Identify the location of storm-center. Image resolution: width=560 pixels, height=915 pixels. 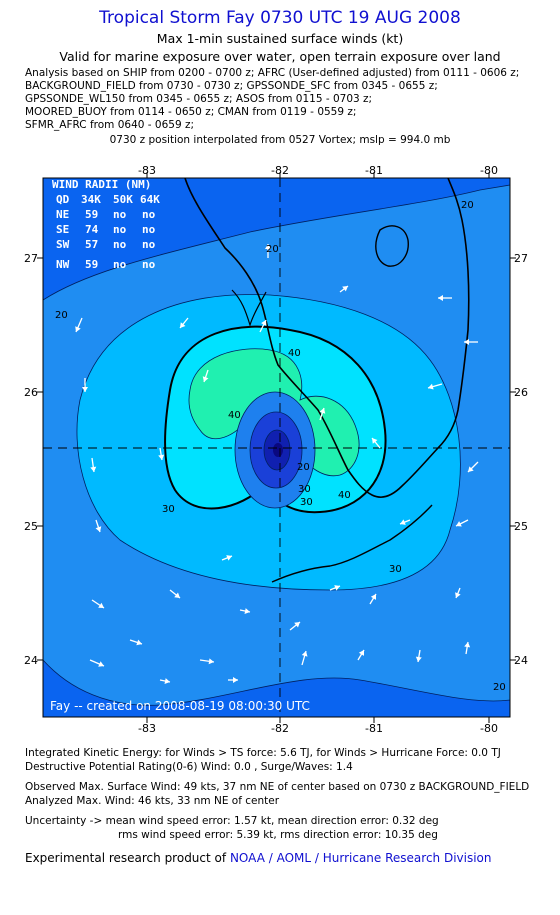
(278, 450).